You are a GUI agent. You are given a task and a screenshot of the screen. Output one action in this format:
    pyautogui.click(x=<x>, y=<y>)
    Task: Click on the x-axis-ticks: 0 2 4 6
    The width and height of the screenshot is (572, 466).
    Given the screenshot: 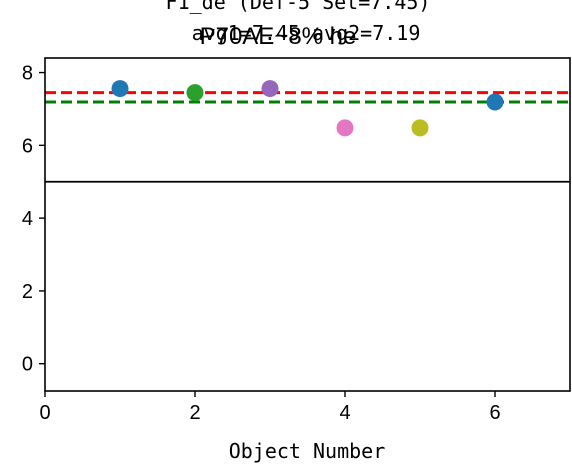 What is the action you would take?
    pyautogui.click(x=270, y=407)
    